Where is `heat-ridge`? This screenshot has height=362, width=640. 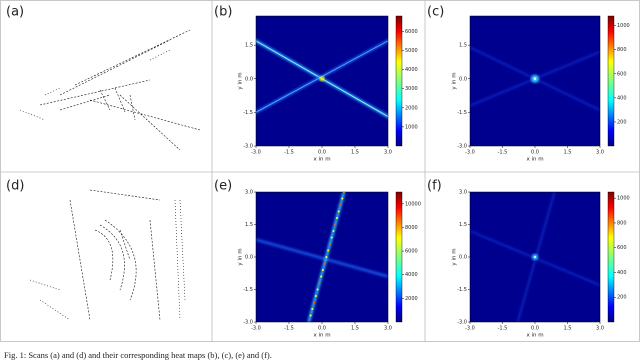 heat-ridge is located at coordinates (322, 258).